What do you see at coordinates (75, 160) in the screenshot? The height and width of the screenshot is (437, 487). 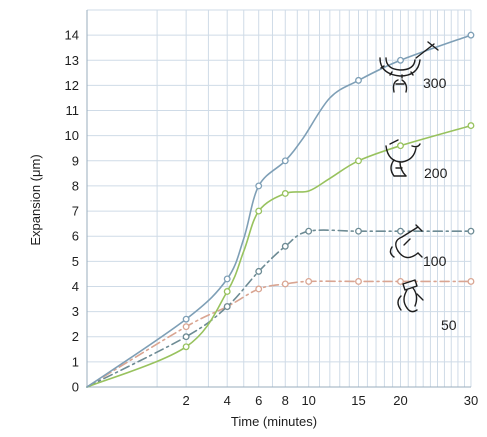 I see `y-tick-label: 9` at bounding box center [75, 160].